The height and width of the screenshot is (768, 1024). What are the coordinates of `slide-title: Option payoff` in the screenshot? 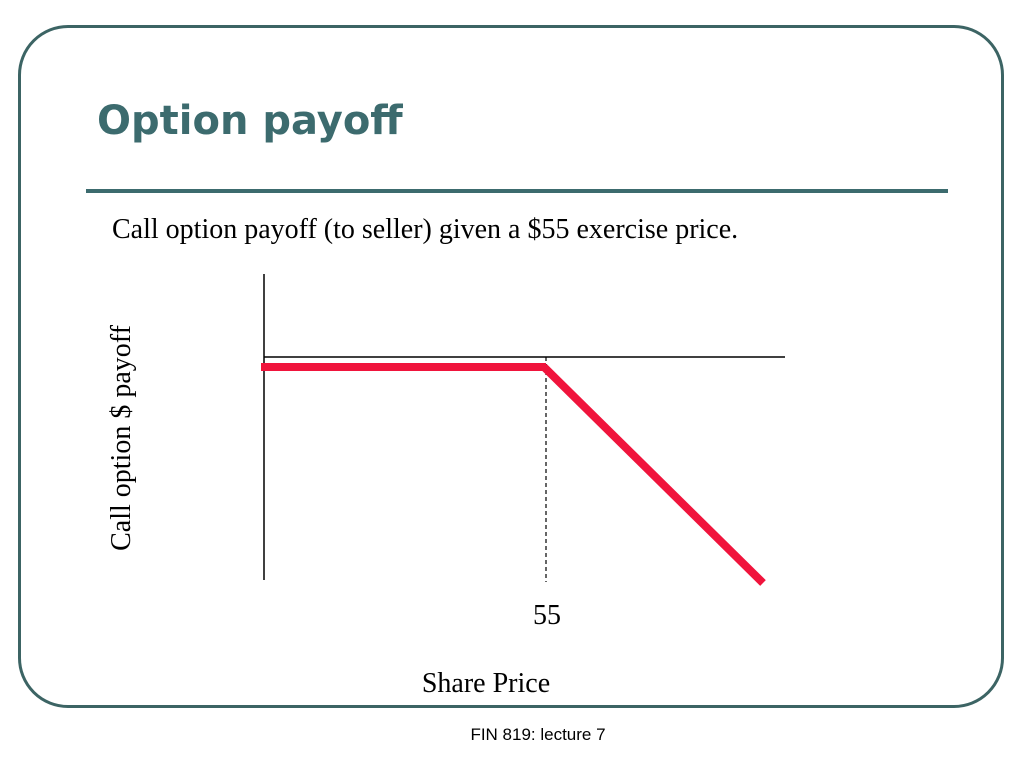 It's located at (250, 121).